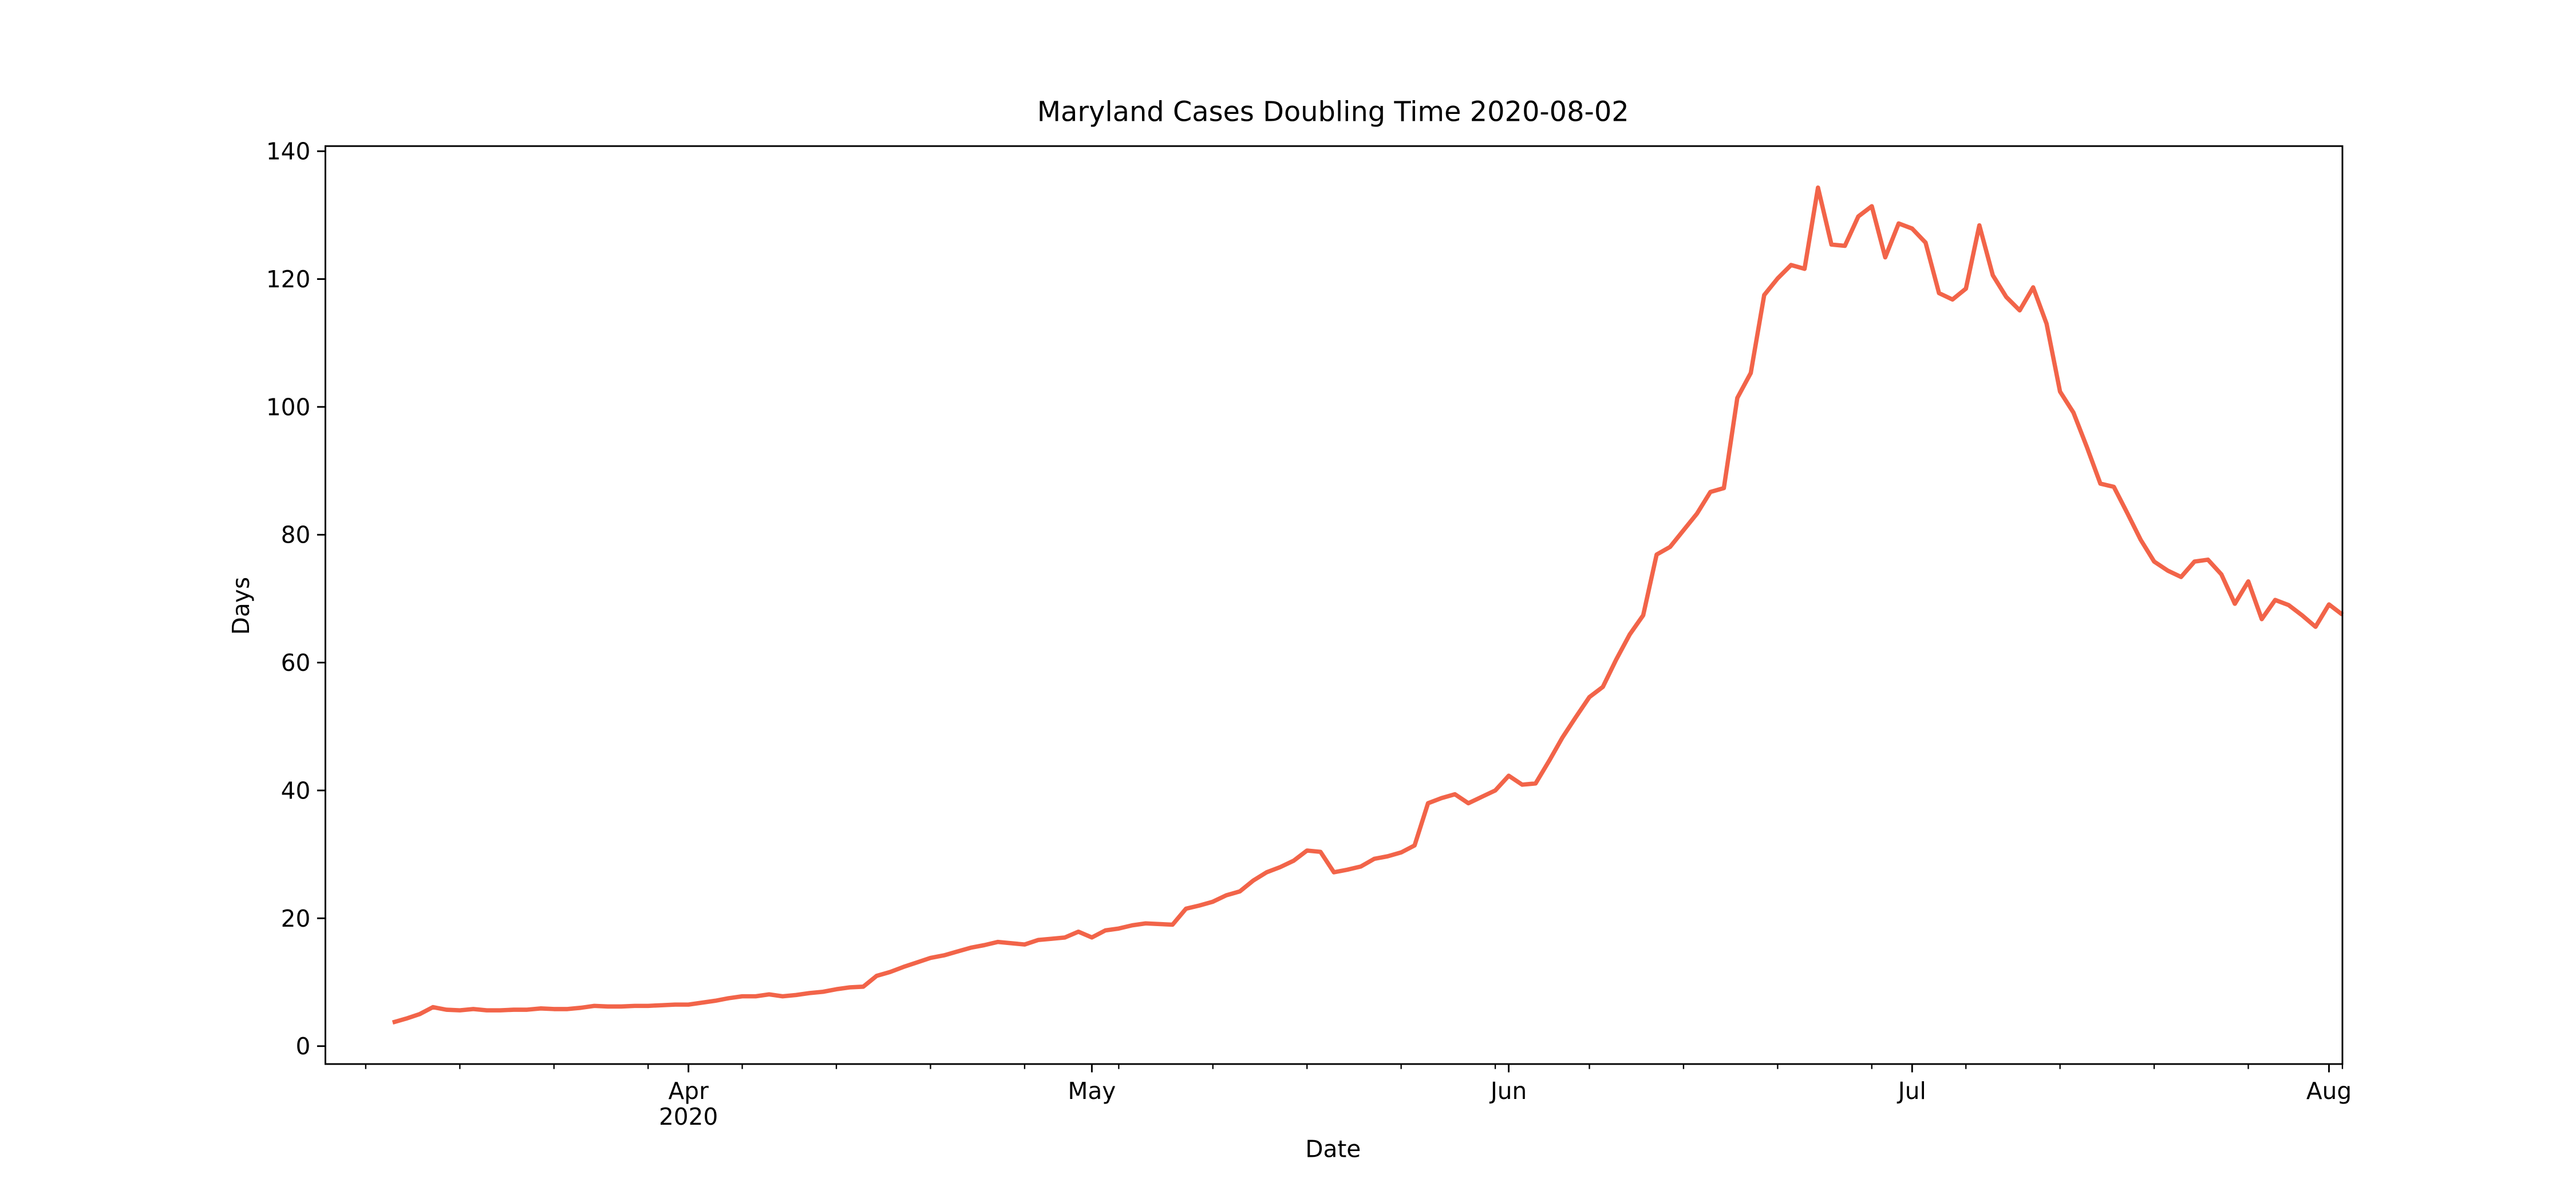 This screenshot has height=1202, width=2576. What do you see at coordinates (1333, 1149) in the screenshot?
I see `x-axis-label: Date` at bounding box center [1333, 1149].